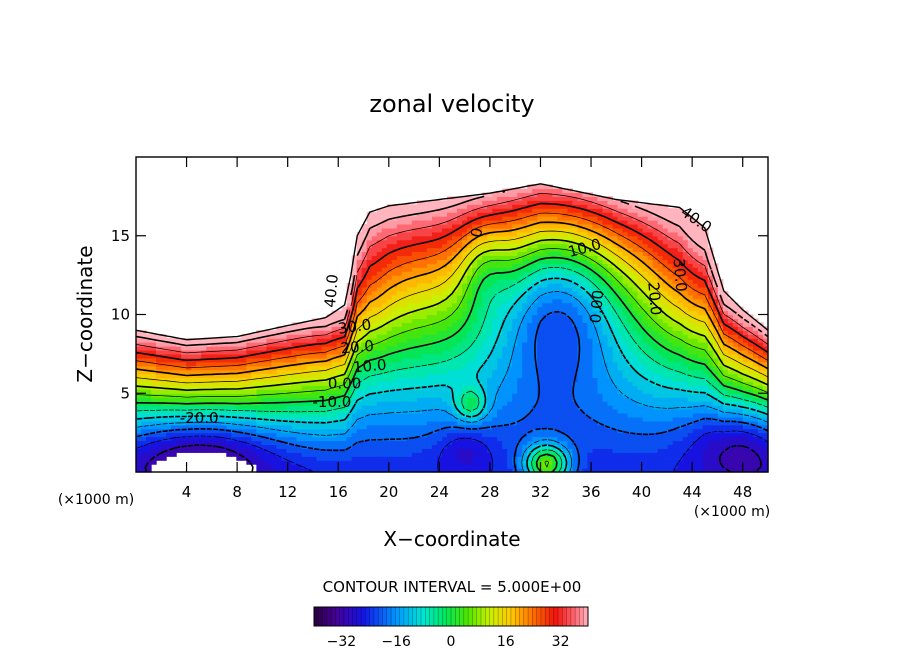  Describe the element at coordinates (331, 402) in the screenshot. I see `contour-label: -10.0` at that location.